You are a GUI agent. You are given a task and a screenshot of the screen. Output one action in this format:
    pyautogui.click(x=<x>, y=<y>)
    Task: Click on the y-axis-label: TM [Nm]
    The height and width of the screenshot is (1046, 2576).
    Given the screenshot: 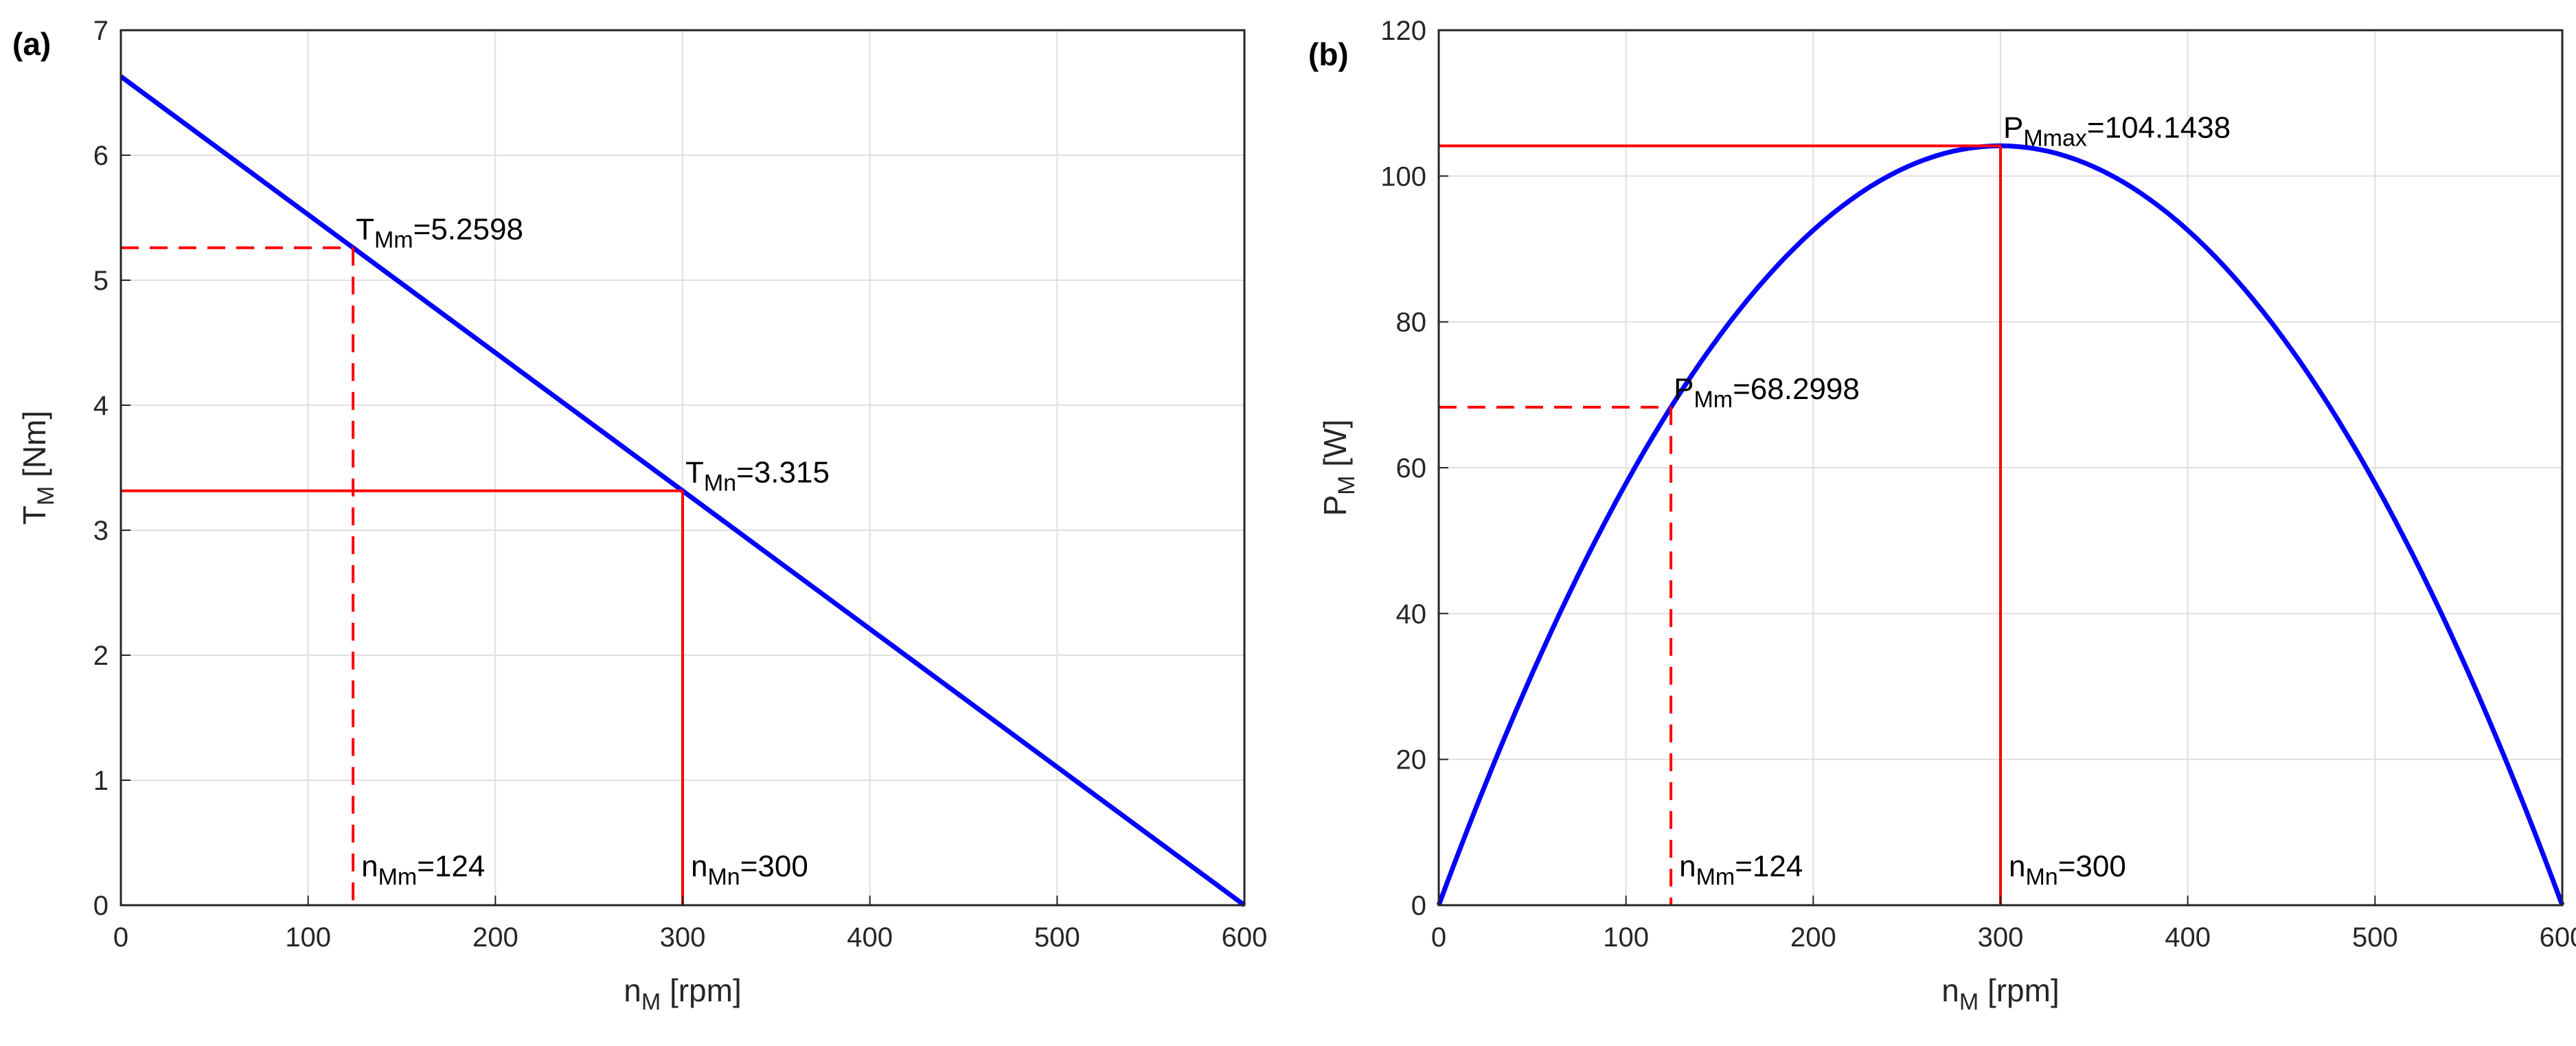 What is the action you would take?
    pyautogui.click(x=37, y=468)
    